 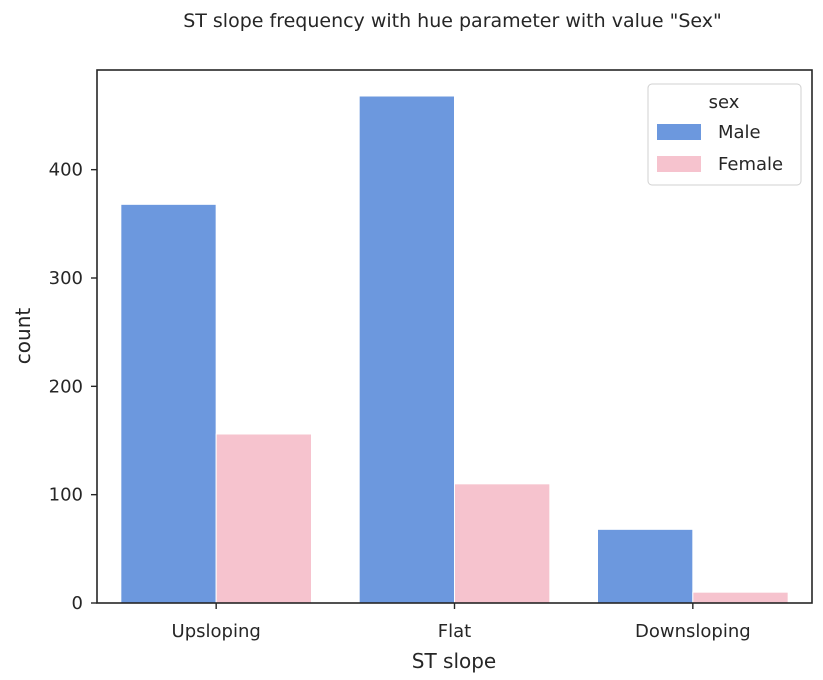 I want to click on legend-label-female: Female, so click(x=750, y=164).